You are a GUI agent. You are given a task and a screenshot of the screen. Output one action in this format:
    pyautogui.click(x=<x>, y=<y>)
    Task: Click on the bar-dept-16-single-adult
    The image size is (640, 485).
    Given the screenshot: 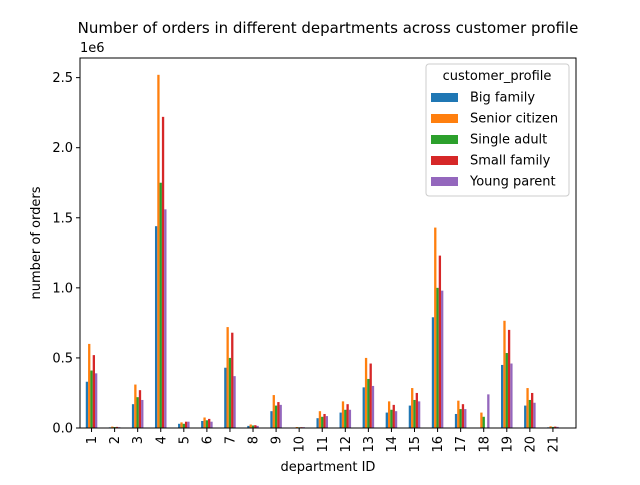 What is the action you would take?
    pyautogui.click(x=437, y=358)
    